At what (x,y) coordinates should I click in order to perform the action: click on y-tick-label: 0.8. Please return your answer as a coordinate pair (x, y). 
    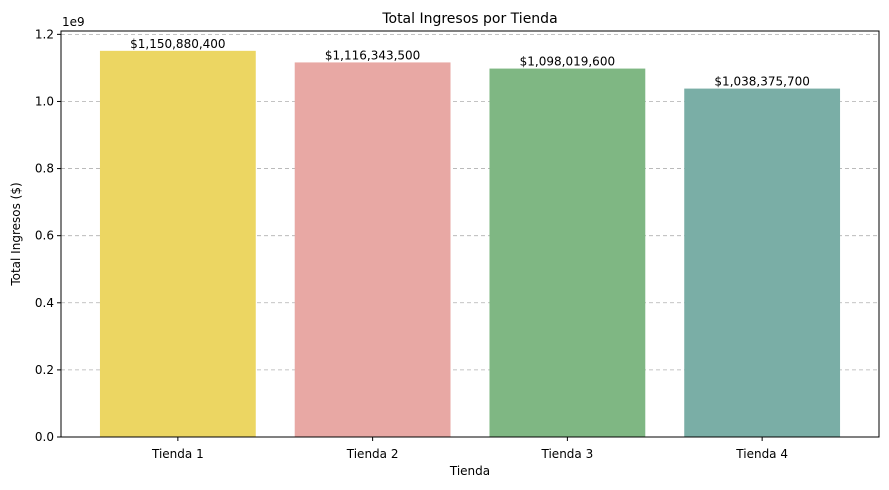
    Looking at the image, I should click on (44, 169).